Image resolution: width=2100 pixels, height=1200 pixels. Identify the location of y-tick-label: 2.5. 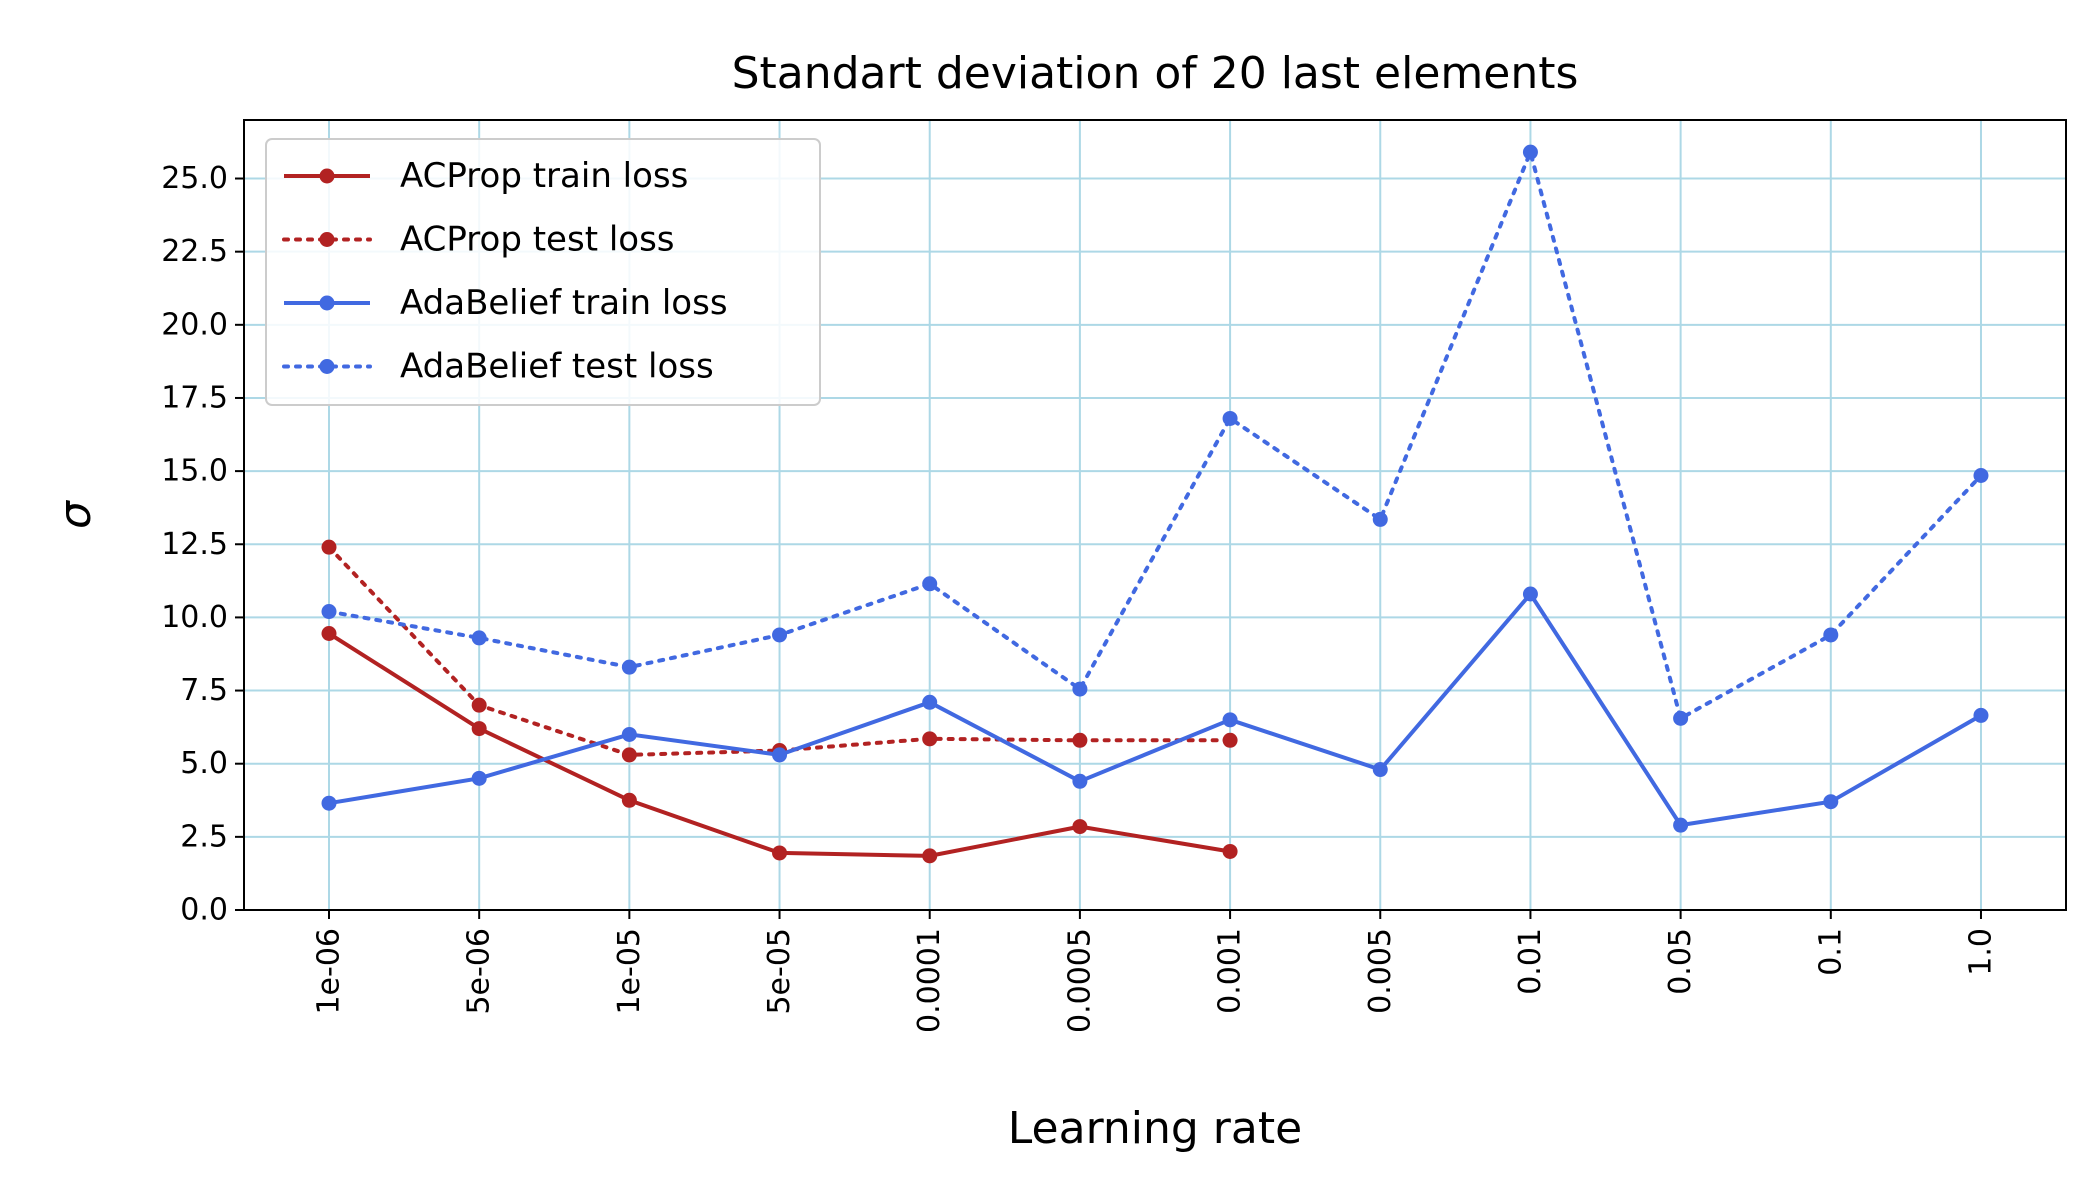
(204, 836).